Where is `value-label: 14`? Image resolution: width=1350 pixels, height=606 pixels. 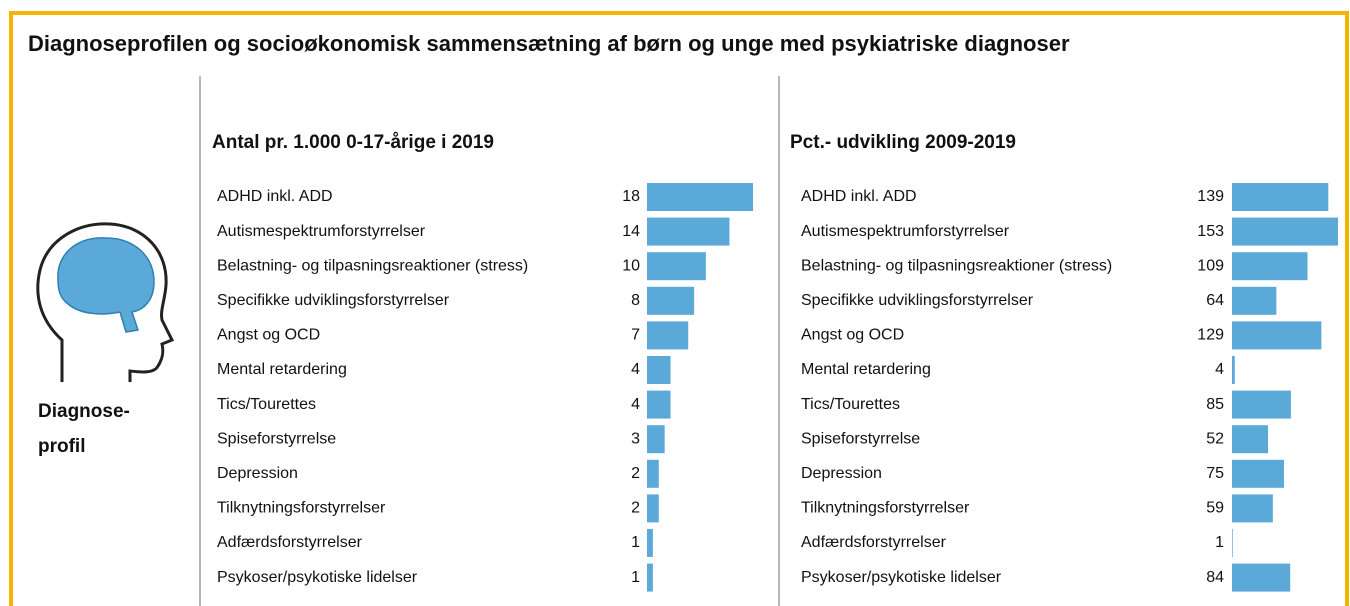 value-label: 14 is located at coordinates (631, 231).